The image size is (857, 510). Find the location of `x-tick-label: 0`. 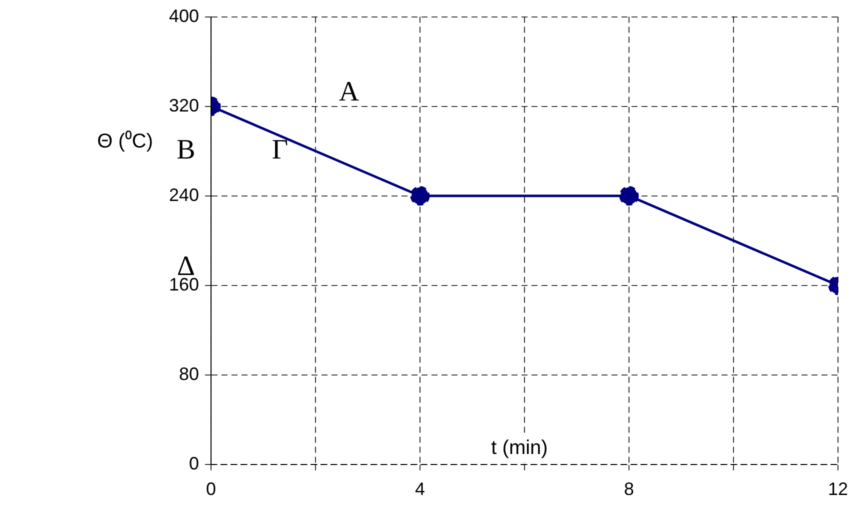

x-tick-label: 0 is located at coordinates (211, 489).